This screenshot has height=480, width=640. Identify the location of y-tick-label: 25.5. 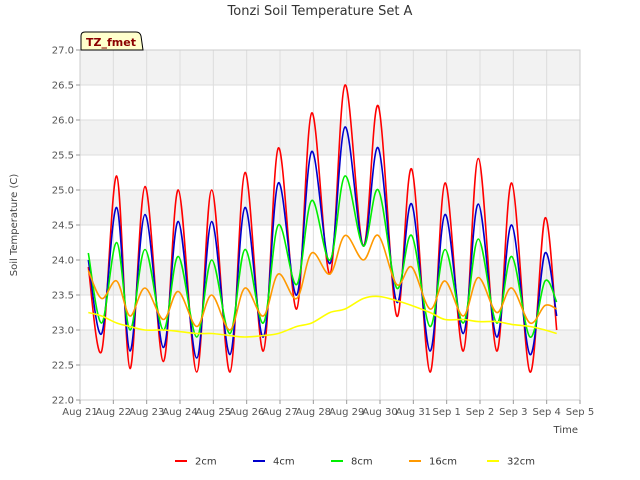
(63, 156).